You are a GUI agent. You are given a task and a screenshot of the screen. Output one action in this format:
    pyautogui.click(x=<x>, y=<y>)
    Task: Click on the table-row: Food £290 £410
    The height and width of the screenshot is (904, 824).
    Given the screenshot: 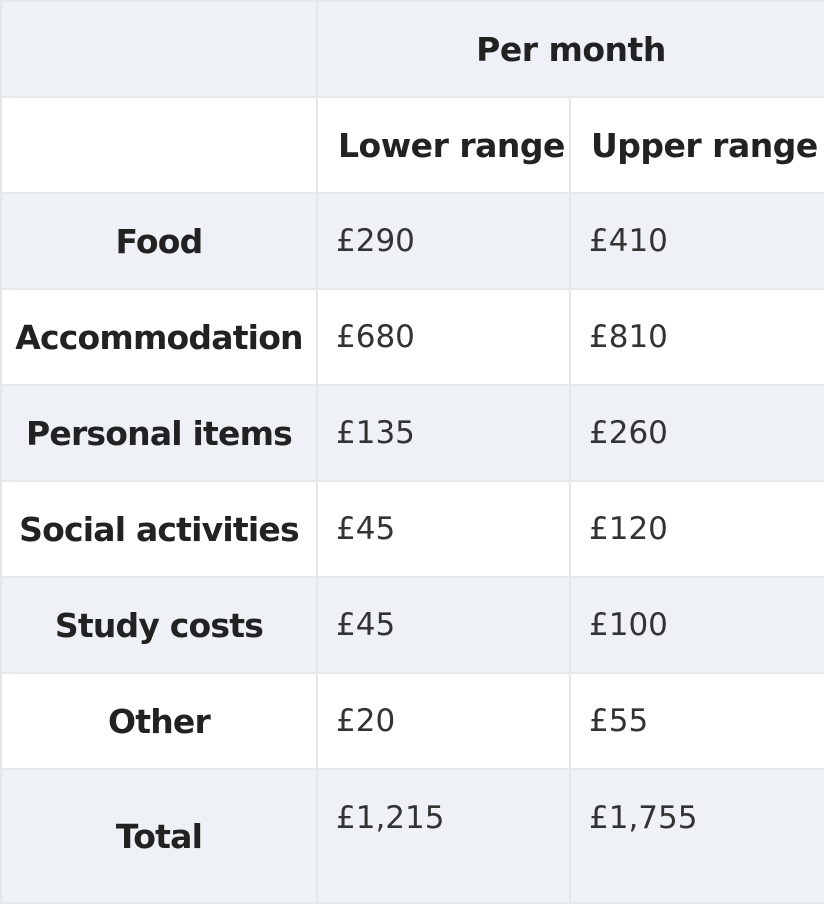 What is the action you would take?
    pyautogui.click(x=412, y=241)
    